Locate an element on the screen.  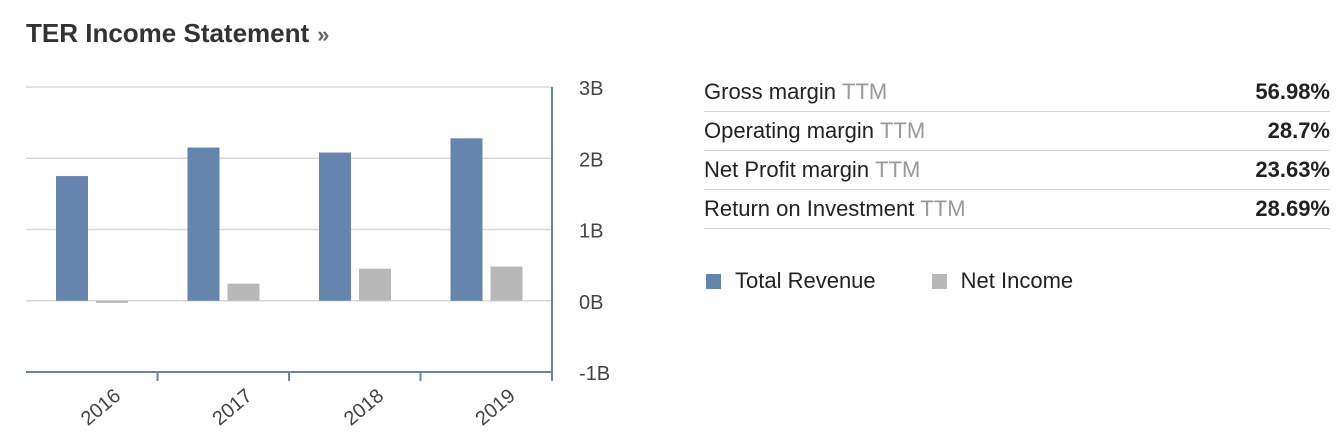
x-tick-label: 2016 is located at coordinates (101, 407).